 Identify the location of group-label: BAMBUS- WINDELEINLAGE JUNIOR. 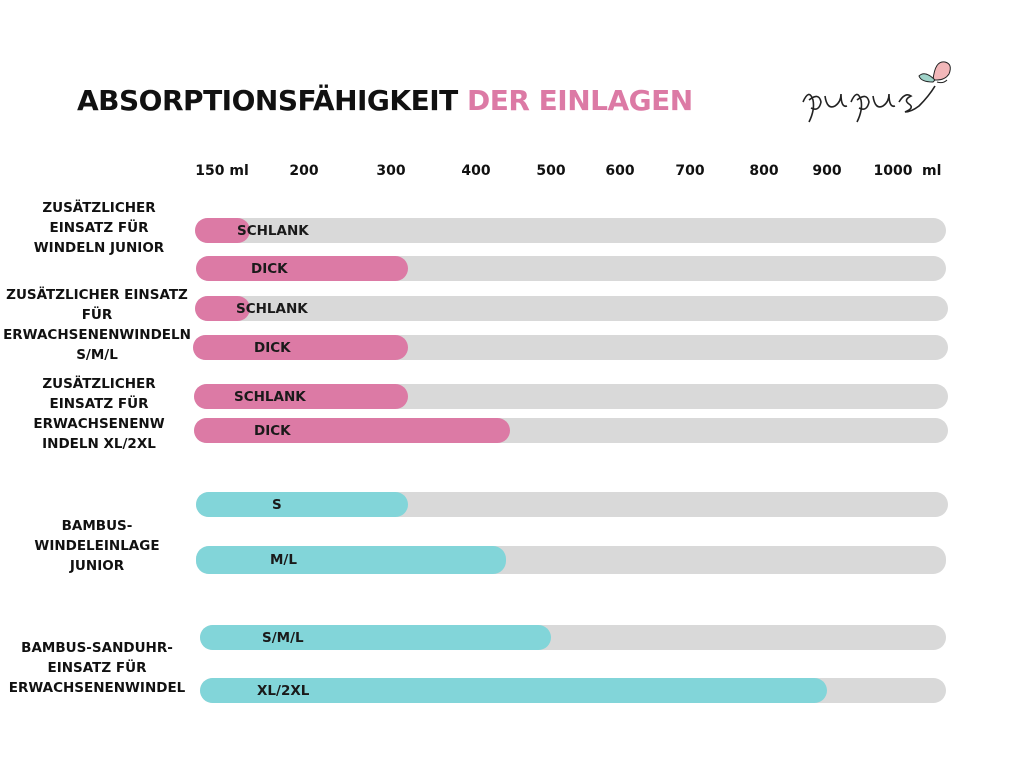
(97, 546).